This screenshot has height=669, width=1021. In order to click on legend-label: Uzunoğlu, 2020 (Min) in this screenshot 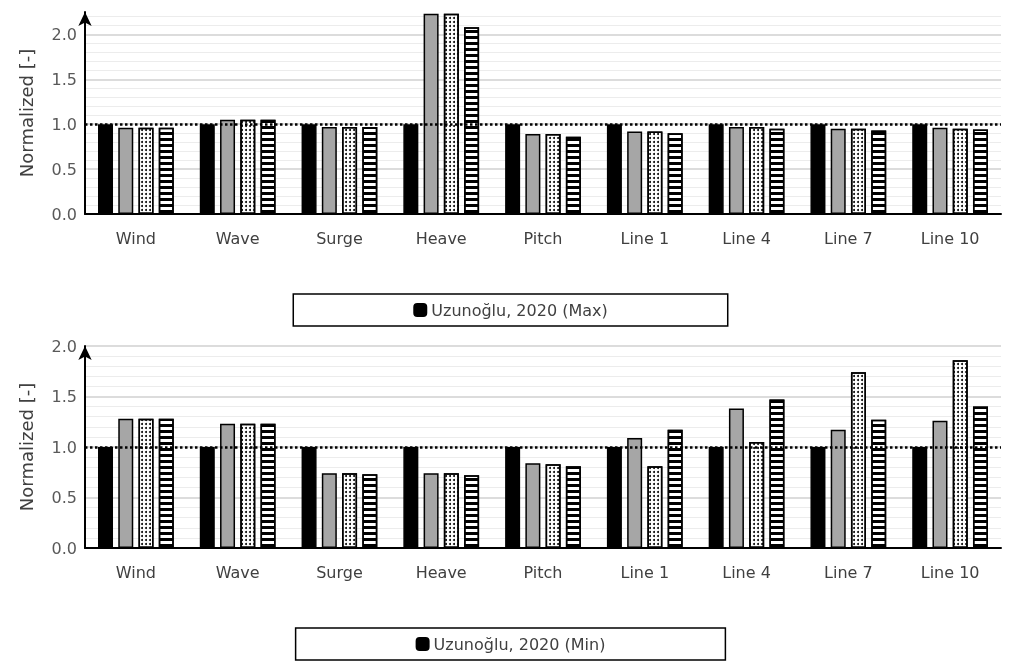, I will do `click(519, 644)`.